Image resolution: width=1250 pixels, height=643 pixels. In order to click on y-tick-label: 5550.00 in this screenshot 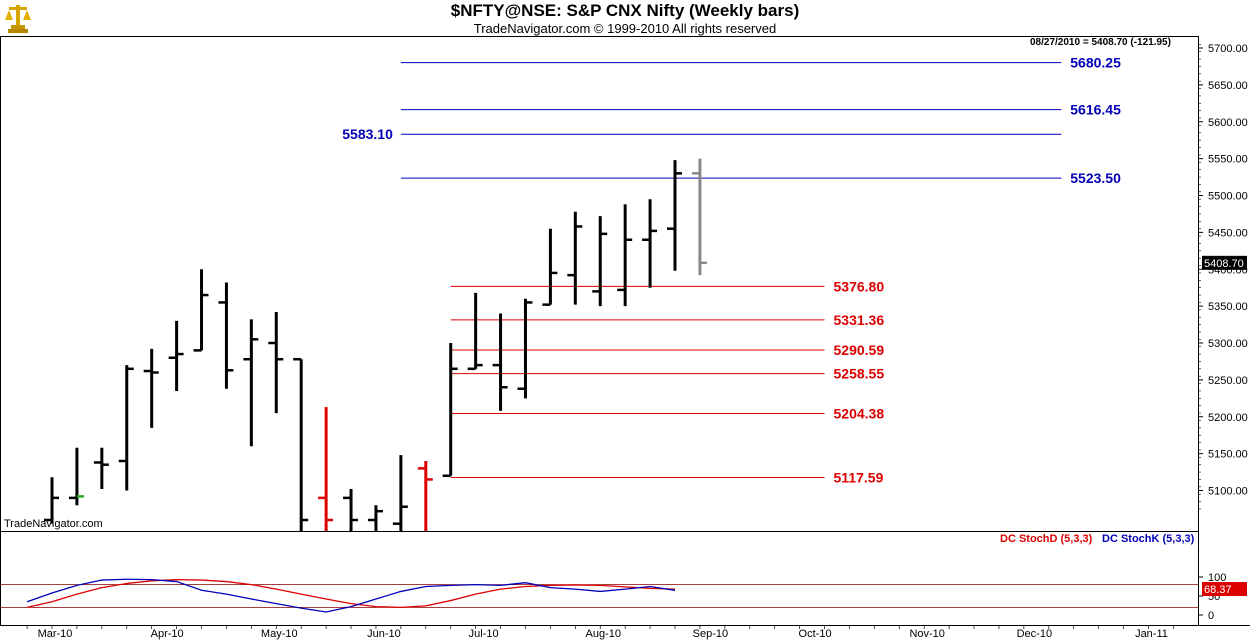, I will do `click(1228, 160)`.